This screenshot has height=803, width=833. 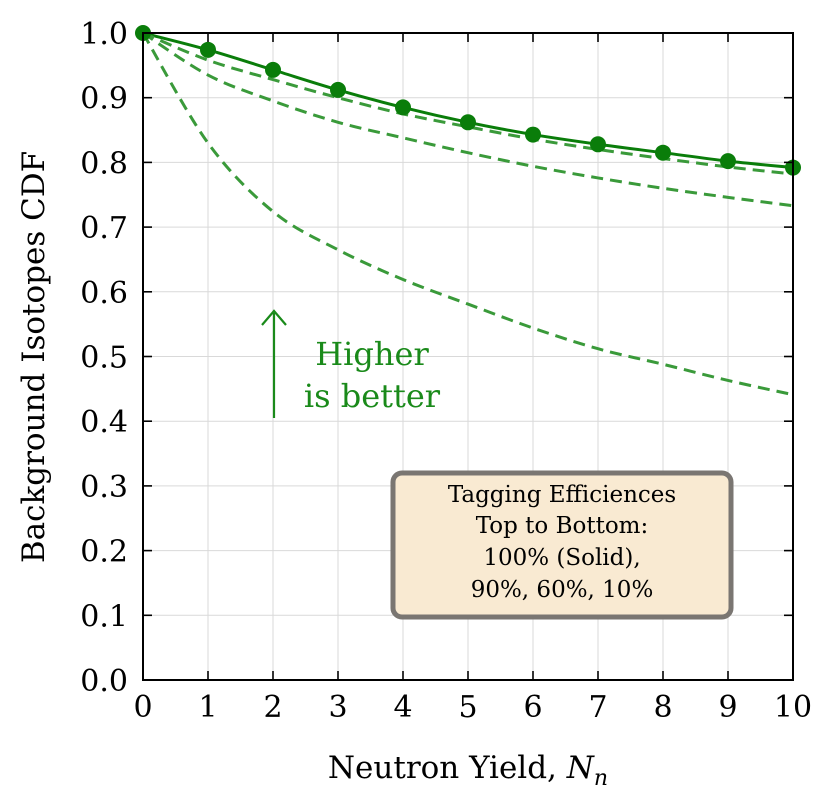 I want to click on y-axis-title: Background Isotopes CDF, so click(x=34, y=357).